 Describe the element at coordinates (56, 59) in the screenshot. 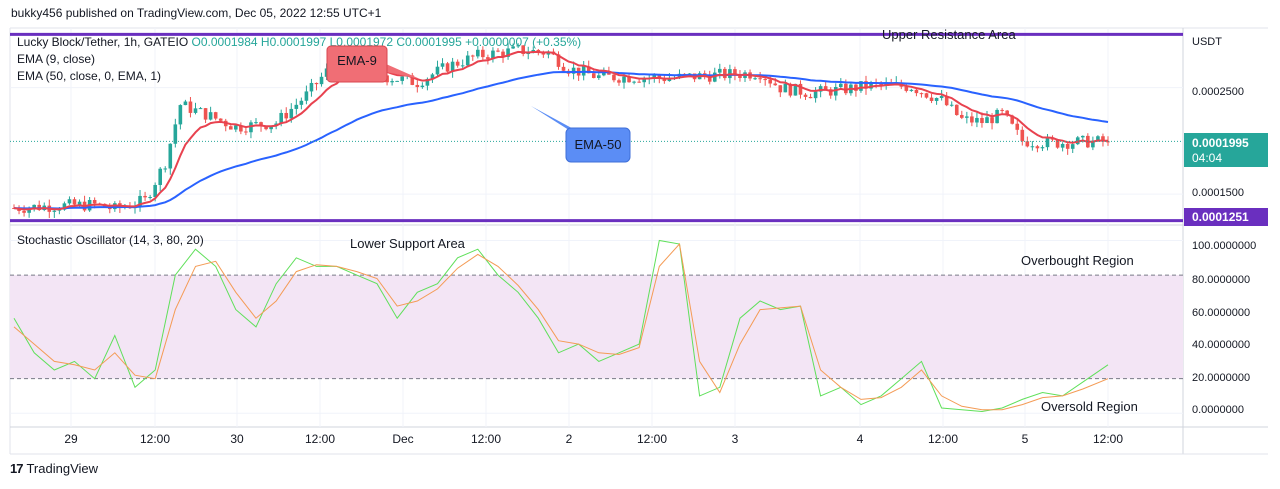

I see `ema9-legend: EMA (9, close)` at that location.